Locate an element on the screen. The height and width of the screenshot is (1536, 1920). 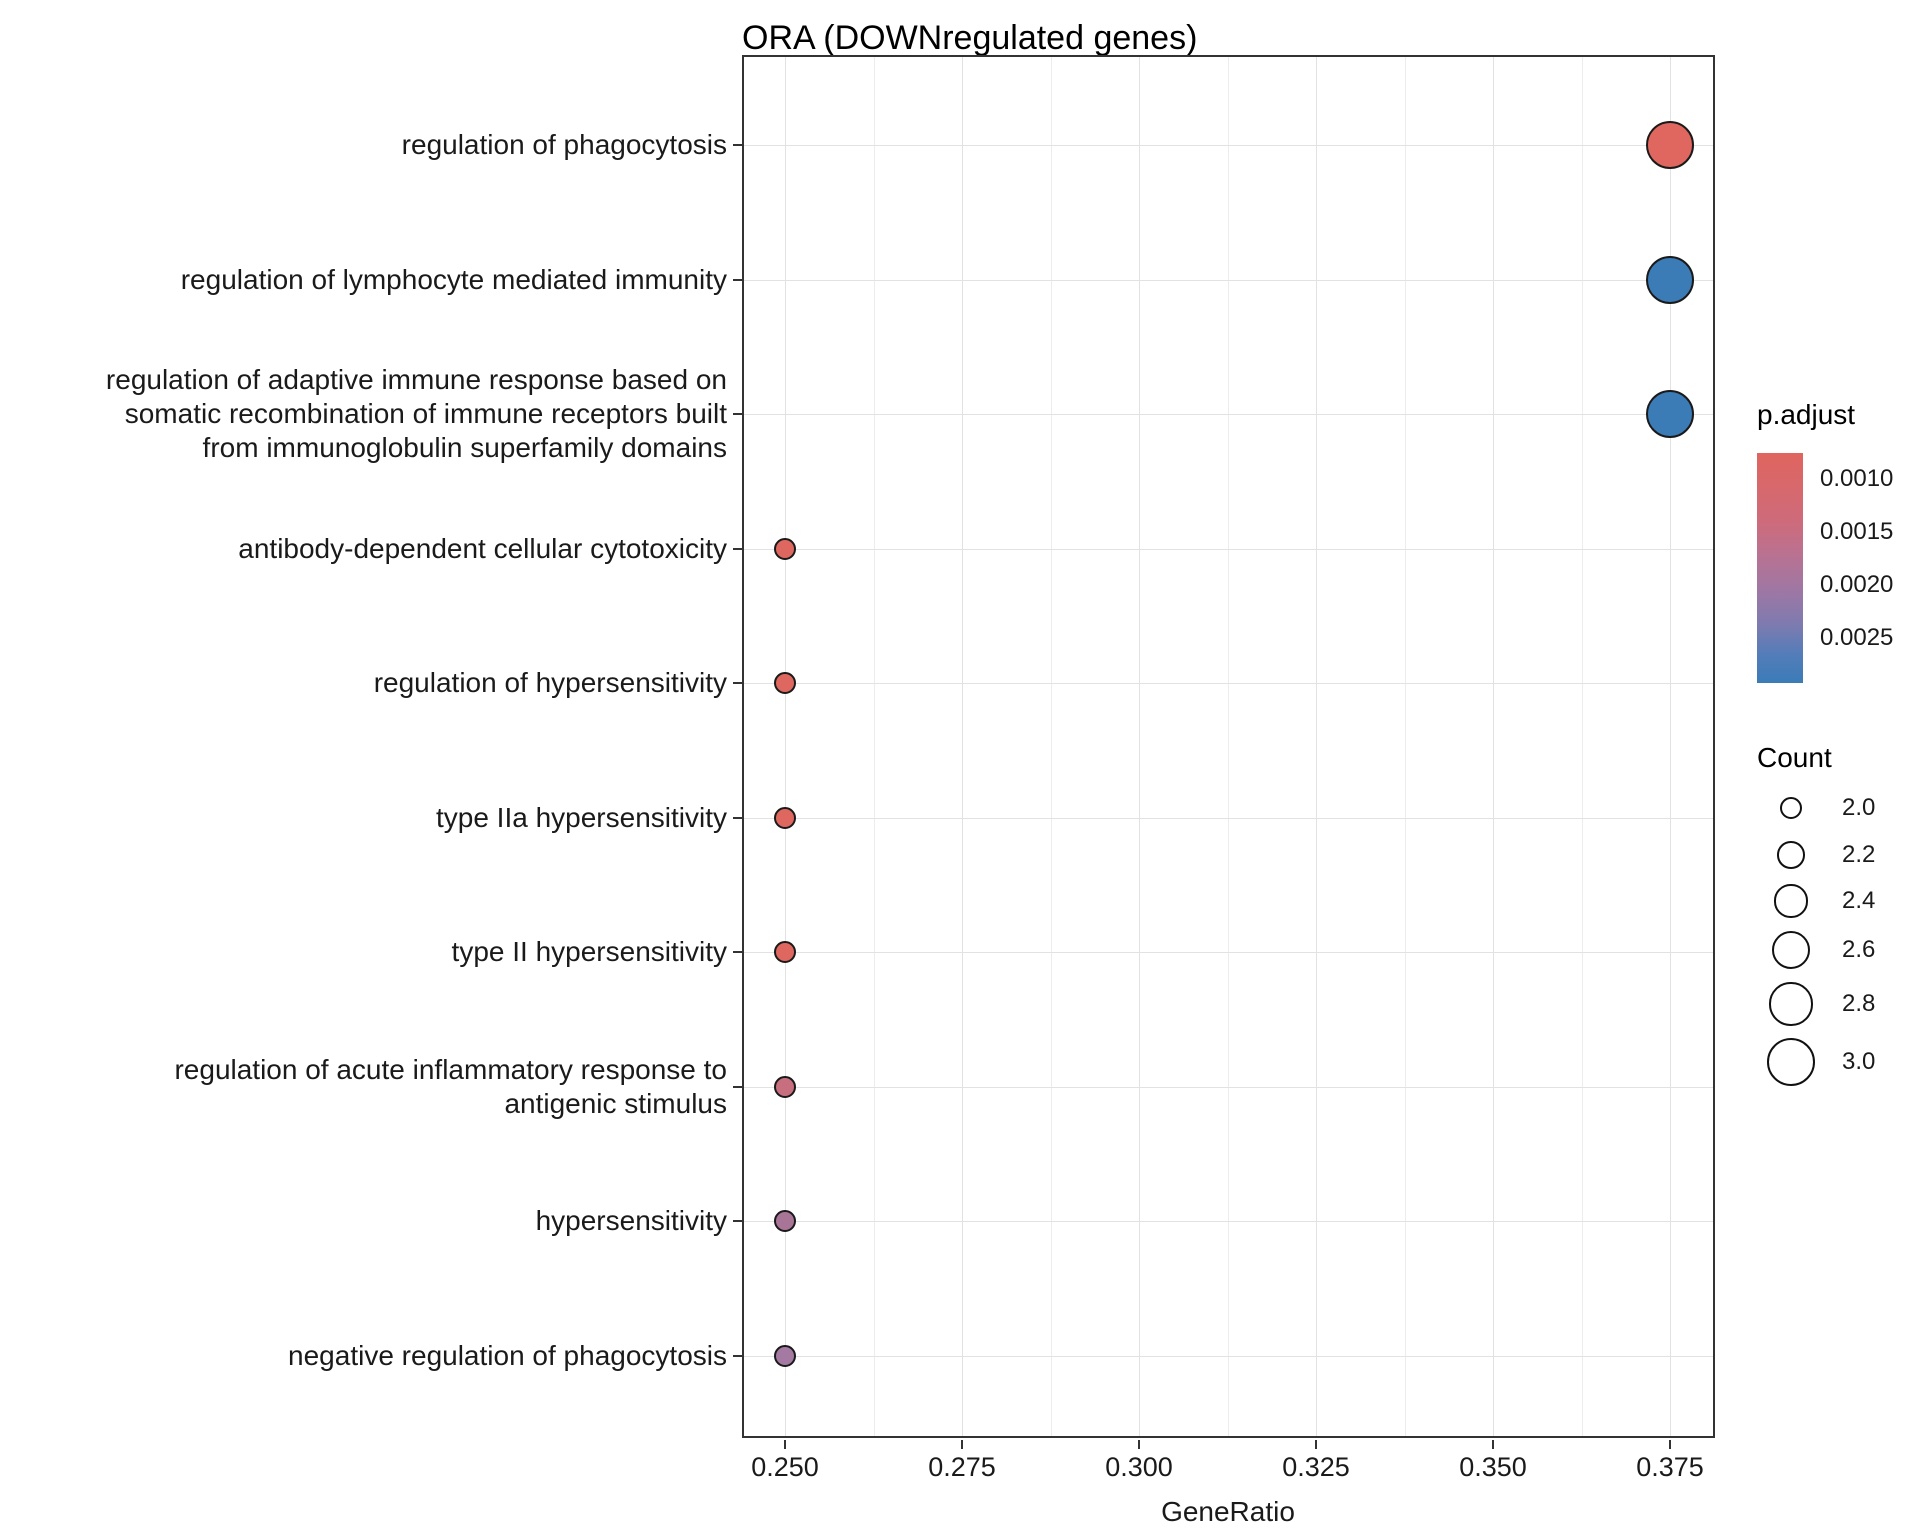
count-legend-label: 2.0 is located at coordinates (1859, 807).